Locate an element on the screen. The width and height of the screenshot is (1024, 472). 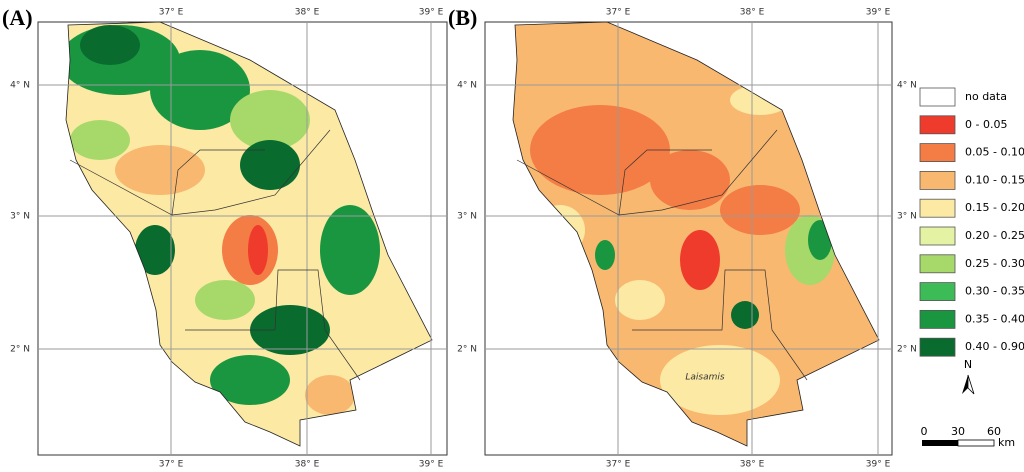
legend-label: 0.30 - 0.35 is located at coordinates (994, 291).